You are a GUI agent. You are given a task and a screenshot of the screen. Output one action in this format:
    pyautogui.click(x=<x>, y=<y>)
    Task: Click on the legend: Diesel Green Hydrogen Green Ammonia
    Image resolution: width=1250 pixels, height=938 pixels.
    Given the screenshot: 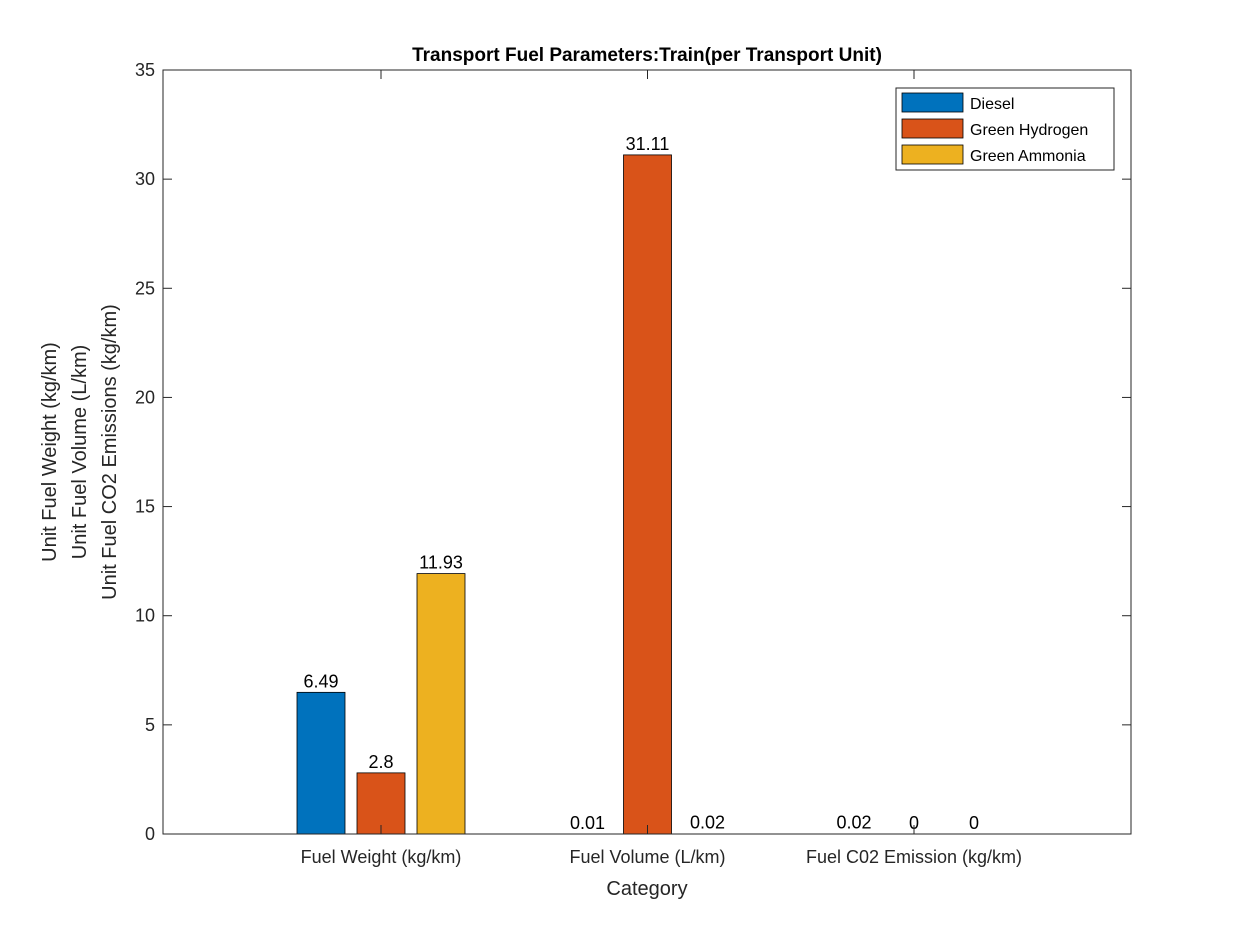 What is the action you would take?
    pyautogui.click(x=1005, y=129)
    